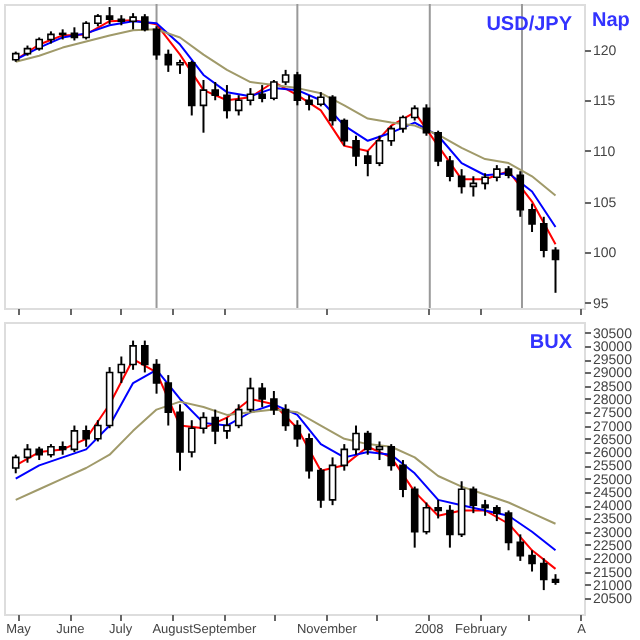  What do you see at coordinates (529, 25) in the screenshot?
I see `chart-title: USD/JPY` at bounding box center [529, 25].